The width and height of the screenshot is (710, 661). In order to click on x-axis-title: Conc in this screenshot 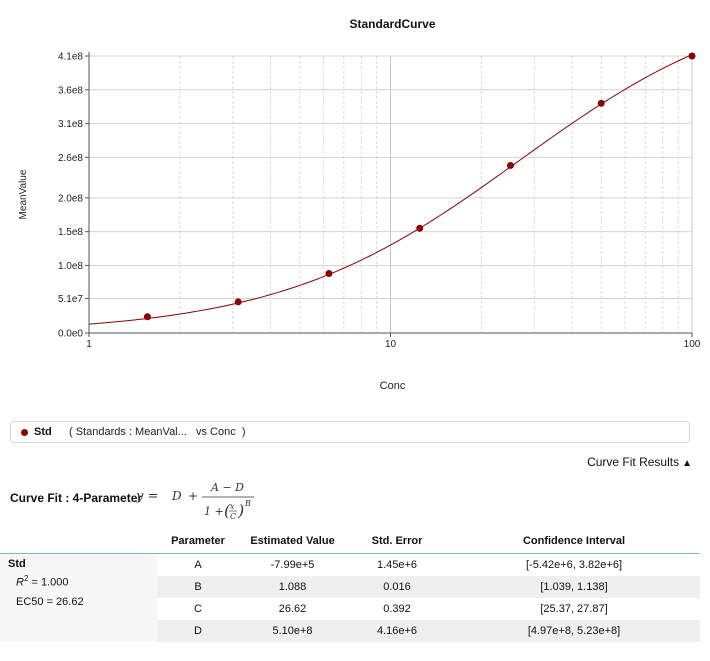, I will do `click(393, 386)`.